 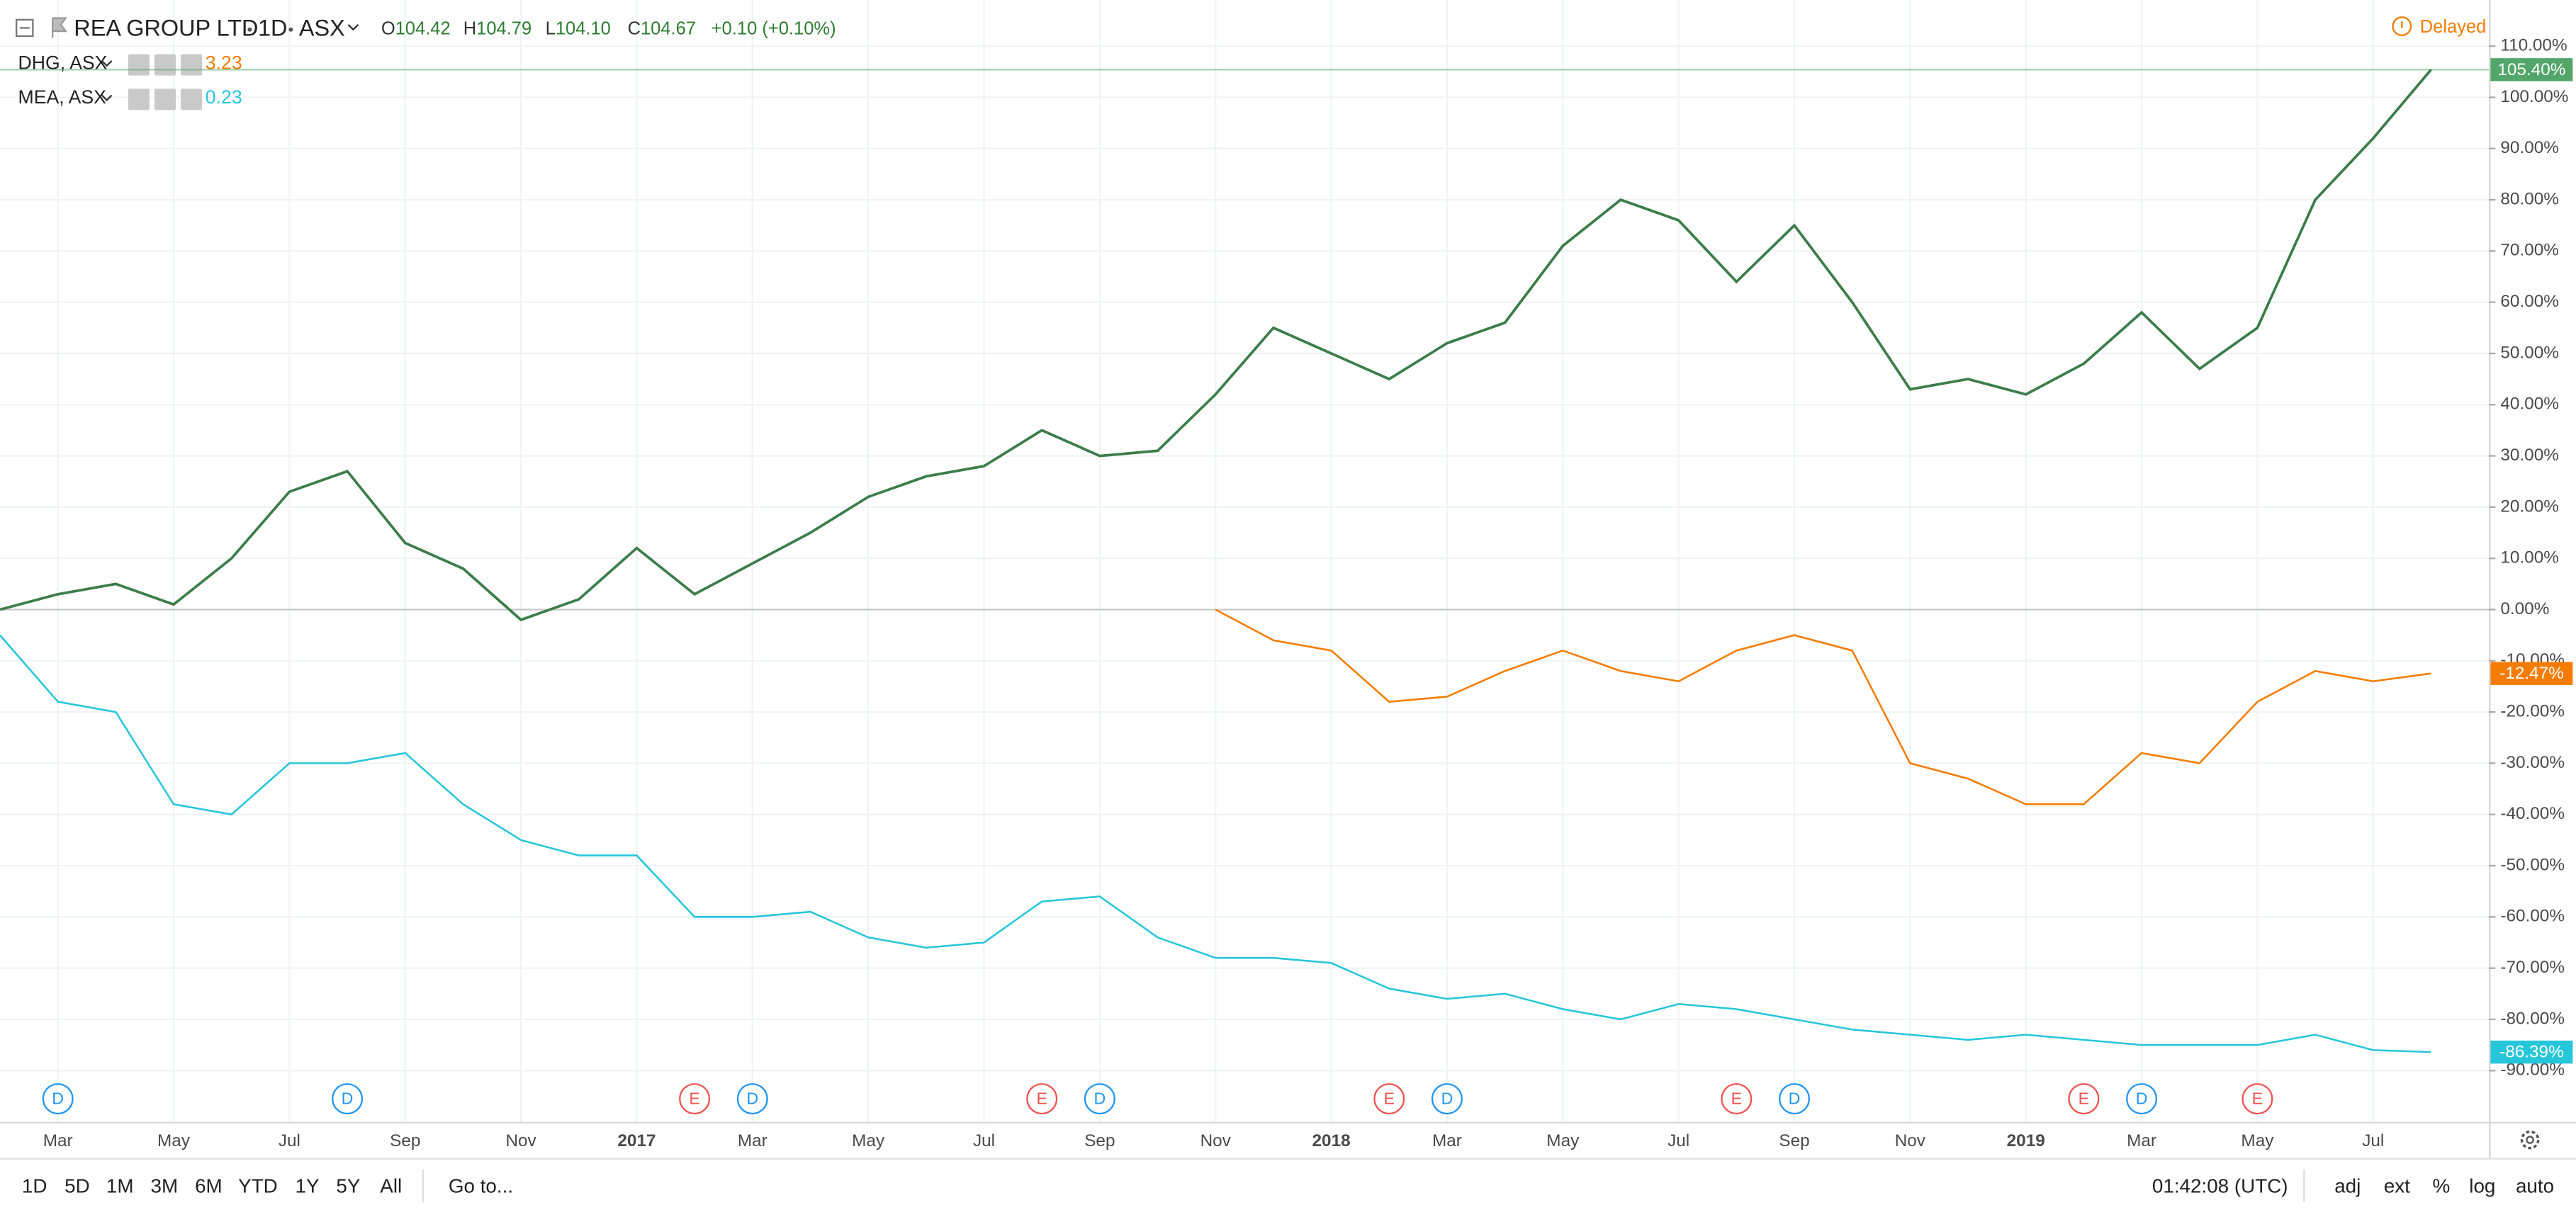 I want to click on x-tick-label: Jul, so click(x=984, y=1140).